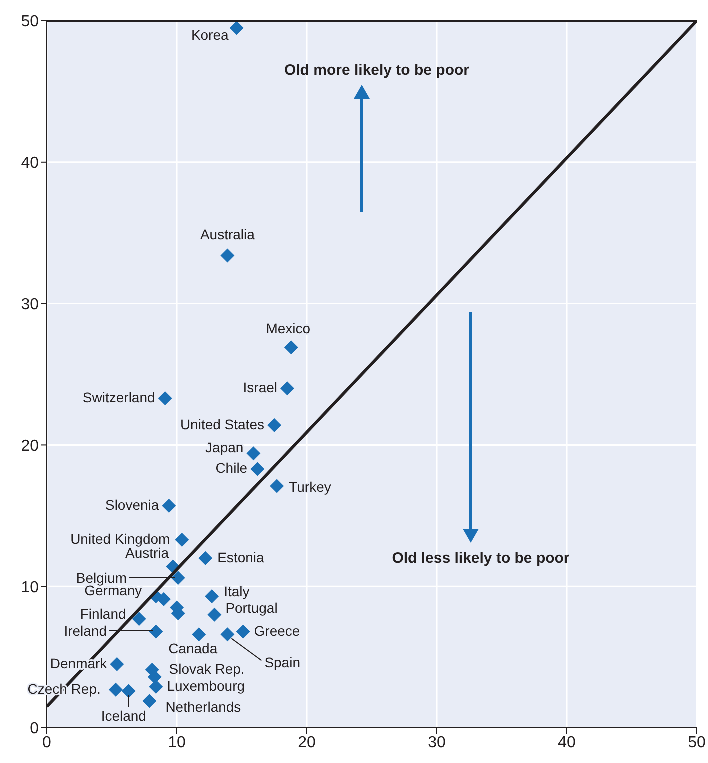  I want to click on x-tick-label: 50, so click(697, 743).